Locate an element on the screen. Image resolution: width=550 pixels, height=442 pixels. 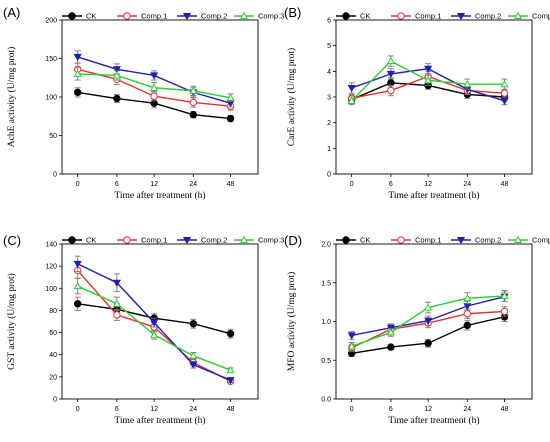
y-tick-label: 0.0 is located at coordinates (326, 400).